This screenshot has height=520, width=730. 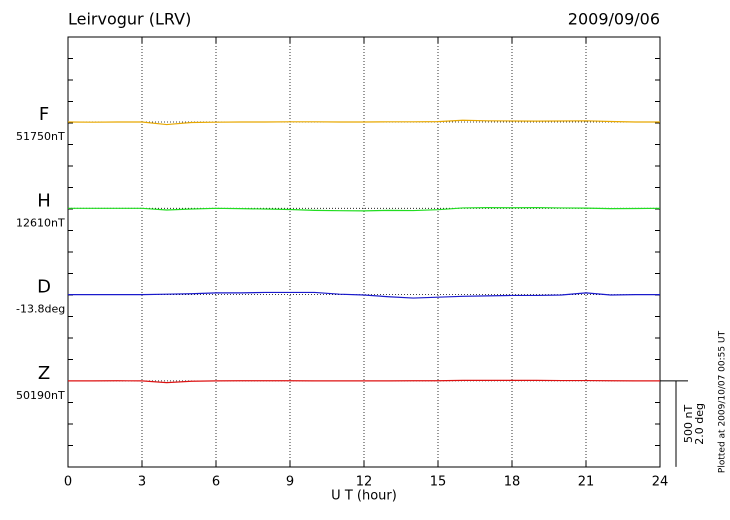 What do you see at coordinates (44, 200) in the screenshot?
I see `series-name: H` at bounding box center [44, 200].